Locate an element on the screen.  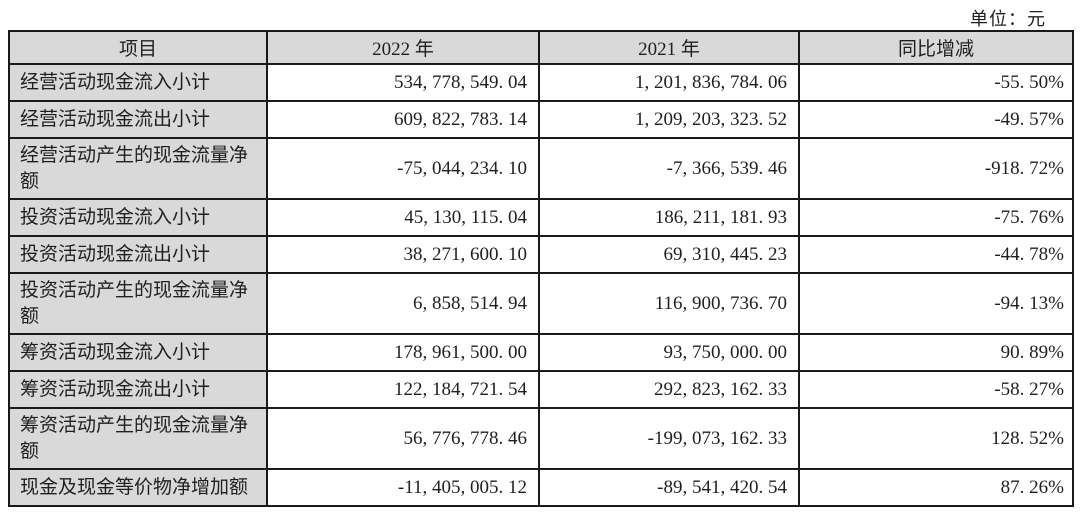
item-cell: 经营活动现金流入小计 is located at coordinates (138, 82).